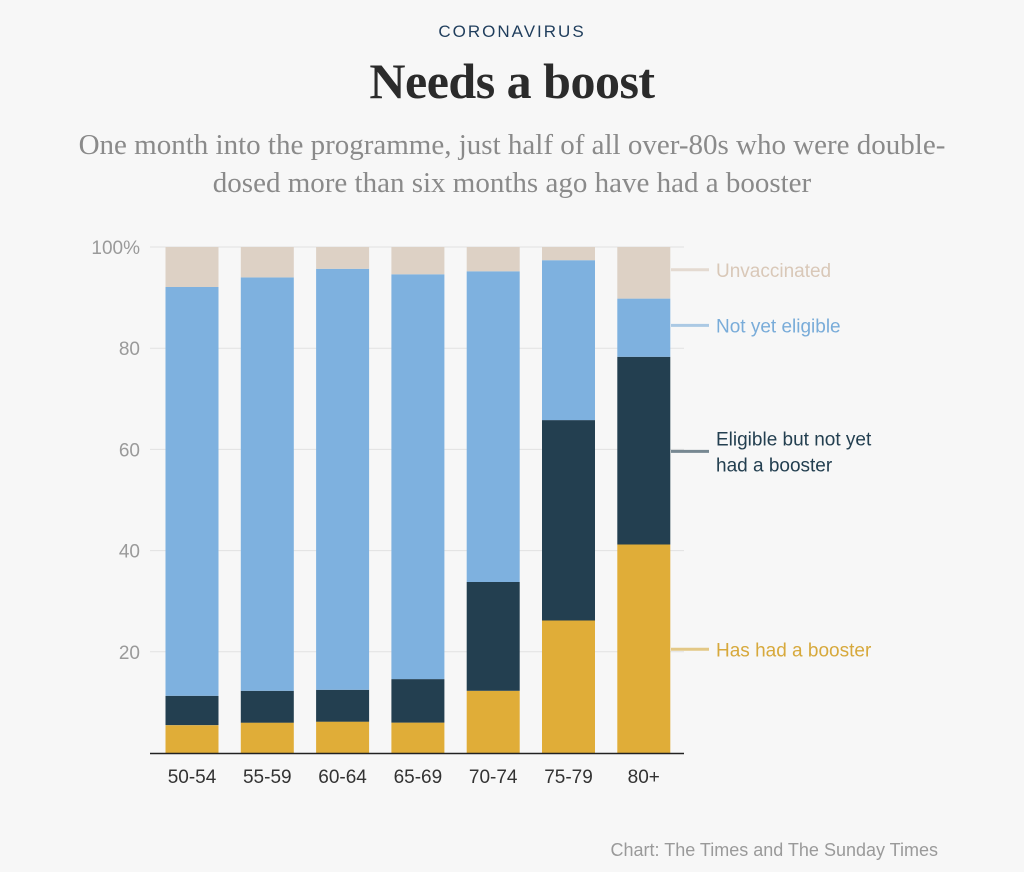  What do you see at coordinates (774, 465) in the screenshot?
I see `legend-label: had a booster` at bounding box center [774, 465].